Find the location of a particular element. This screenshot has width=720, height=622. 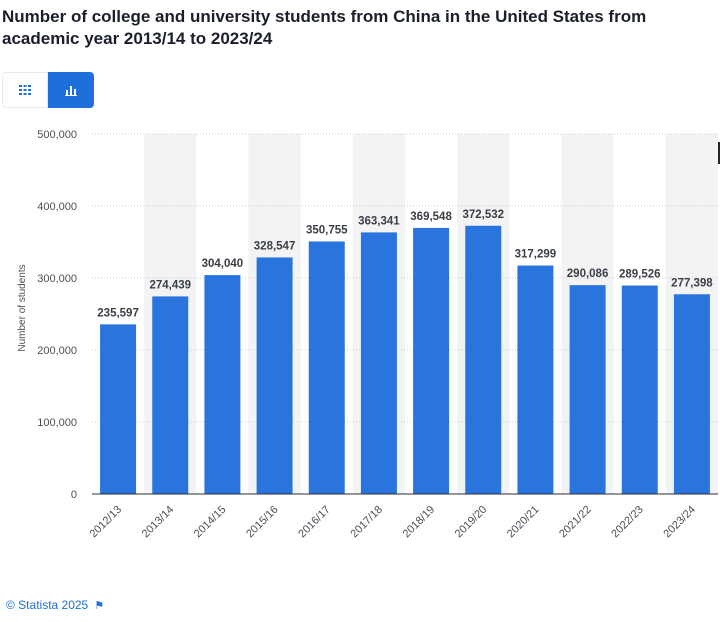

view-toggle is located at coordinates (49, 90).